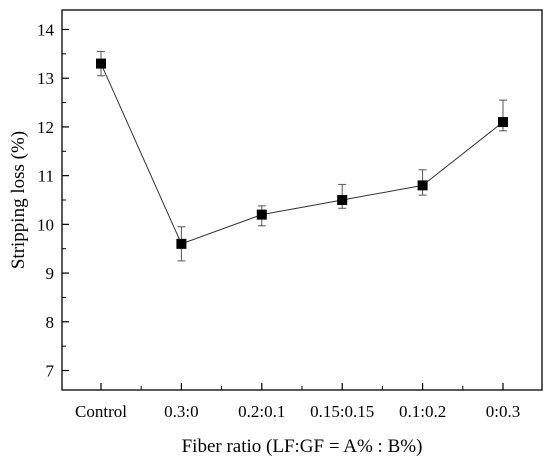  I want to click on x-tick-label: Control, so click(101, 411).